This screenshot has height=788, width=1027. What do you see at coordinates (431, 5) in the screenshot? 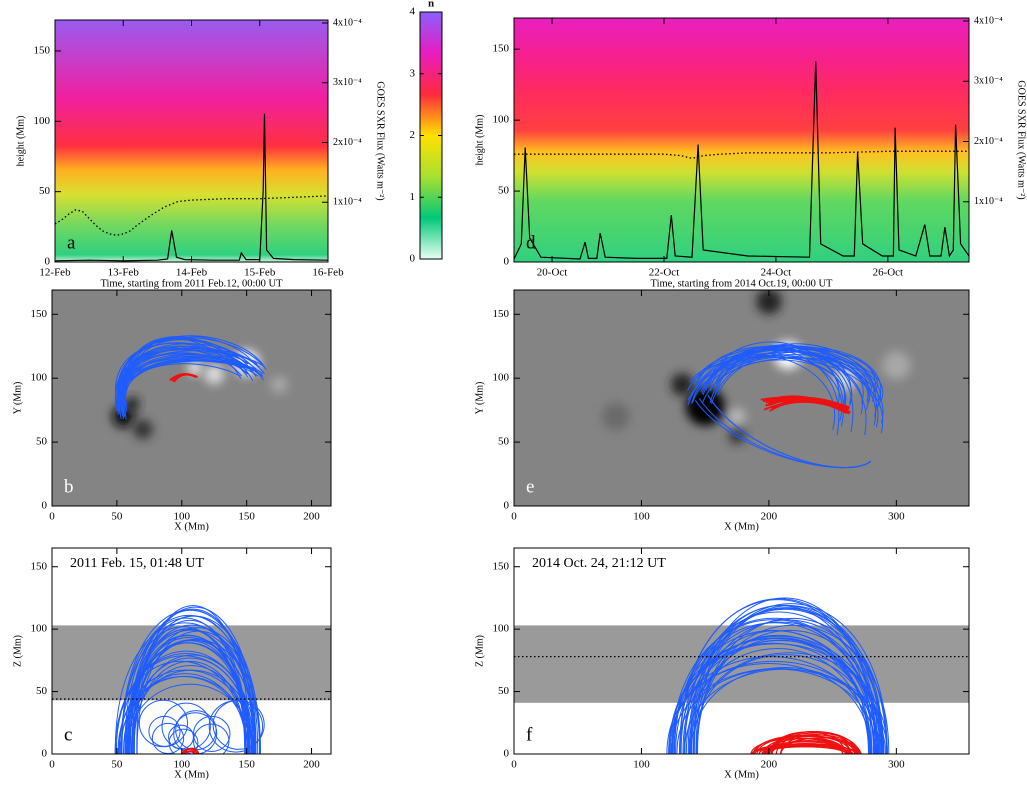
I see `colorbar-title: n` at bounding box center [431, 5].